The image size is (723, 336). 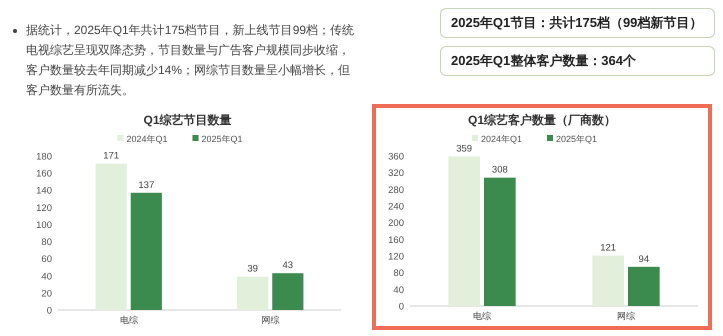 What do you see at coordinates (500, 170) in the screenshot?
I see `data-label: 308` at bounding box center [500, 170].